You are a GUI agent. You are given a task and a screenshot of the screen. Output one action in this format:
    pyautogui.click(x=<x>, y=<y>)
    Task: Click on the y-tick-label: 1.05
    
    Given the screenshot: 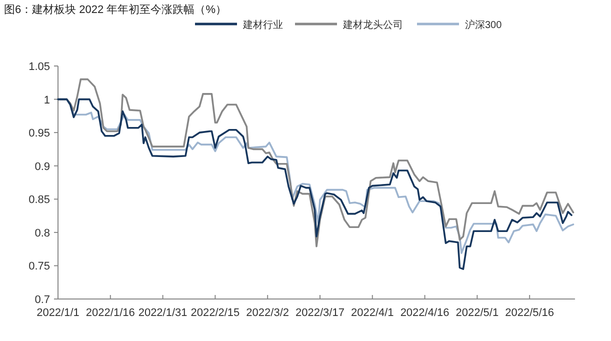 What is the action you would take?
    pyautogui.click(x=39, y=67)
    